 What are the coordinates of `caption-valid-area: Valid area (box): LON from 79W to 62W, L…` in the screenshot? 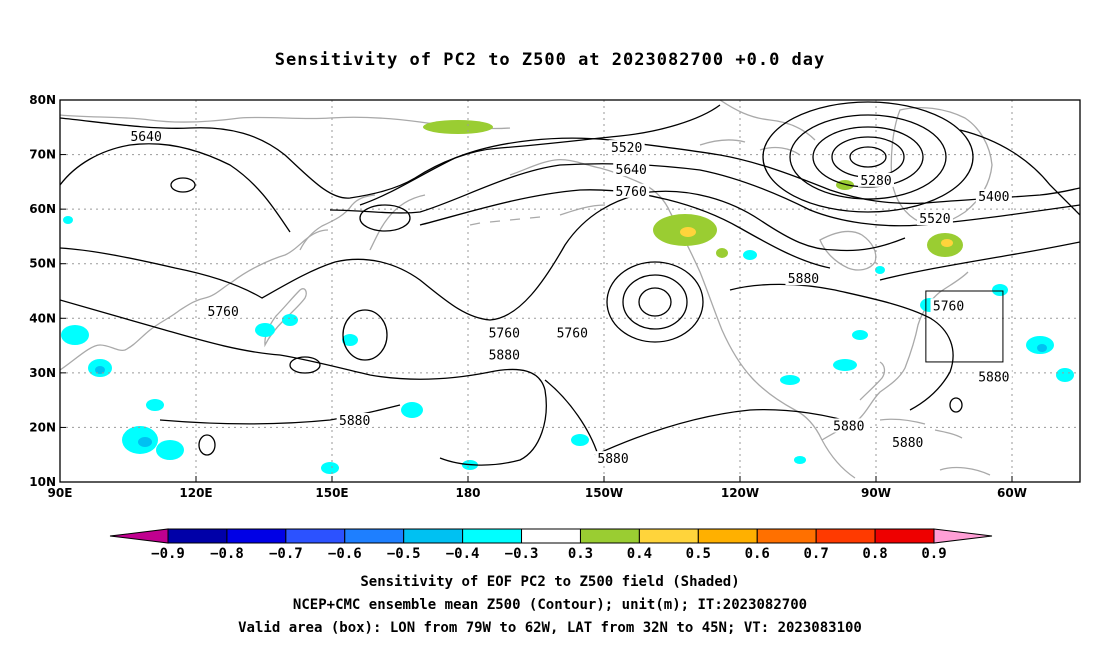 It's located at (550, 628).